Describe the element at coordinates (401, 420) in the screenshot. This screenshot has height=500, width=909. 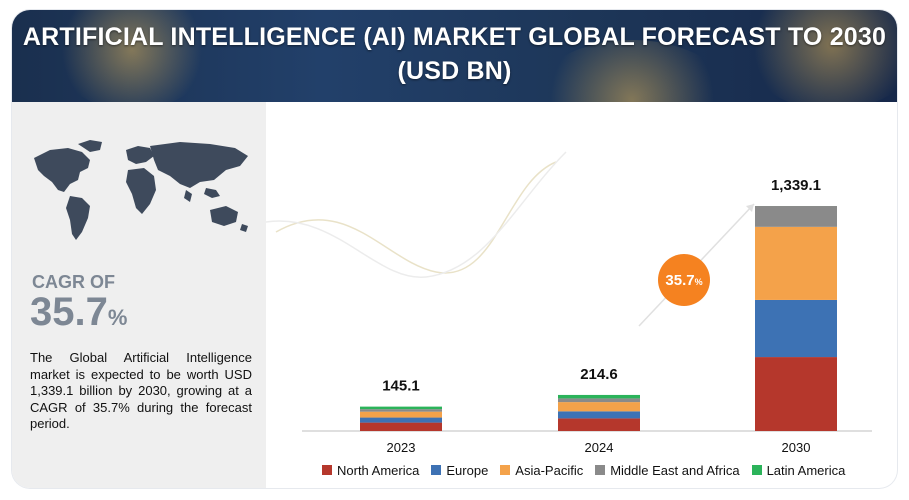
I see `bar-segment-2023-europe` at that location.